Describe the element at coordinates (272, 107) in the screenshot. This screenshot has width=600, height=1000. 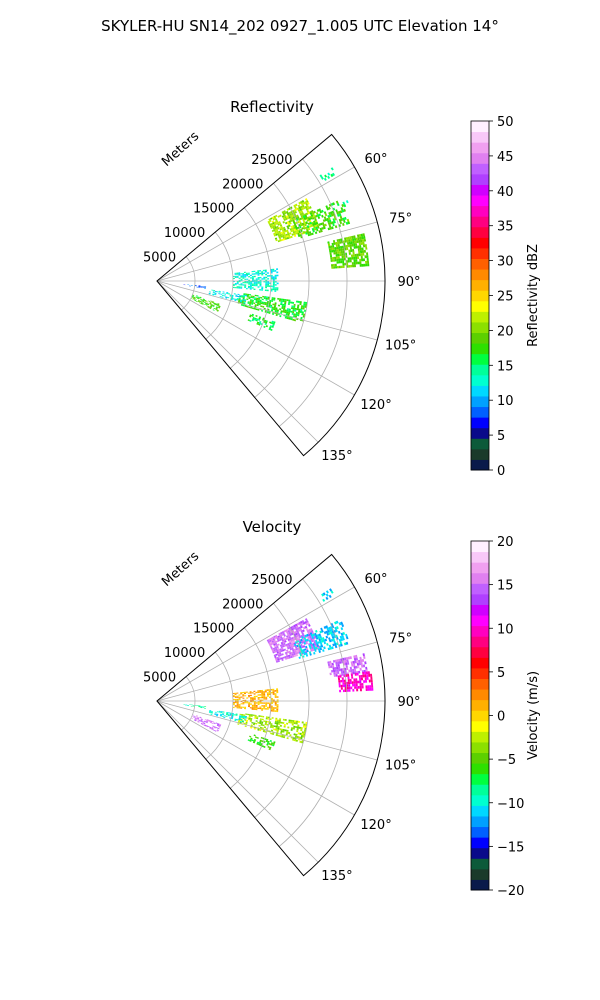
I see `reflectivity-title: Reflectivity` at that location.